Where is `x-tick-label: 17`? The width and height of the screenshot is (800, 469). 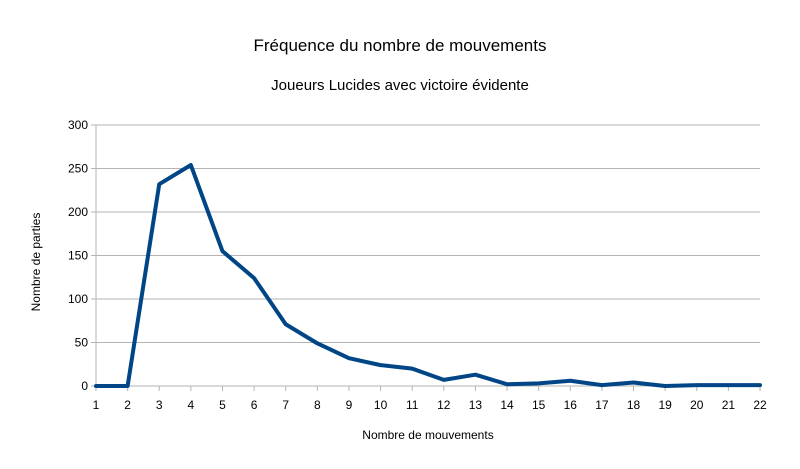 x-tick-label: 17 is located at coordinates (602, 405).